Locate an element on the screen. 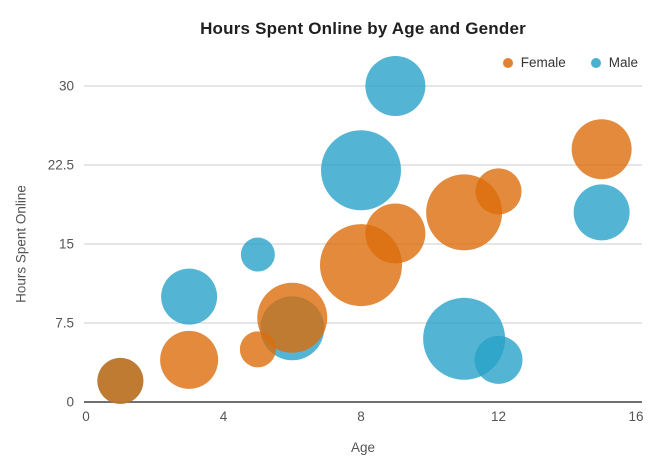 This screenshot has height=471, width=669. female-legend-dot-icon is located at coordinates (507, 62).